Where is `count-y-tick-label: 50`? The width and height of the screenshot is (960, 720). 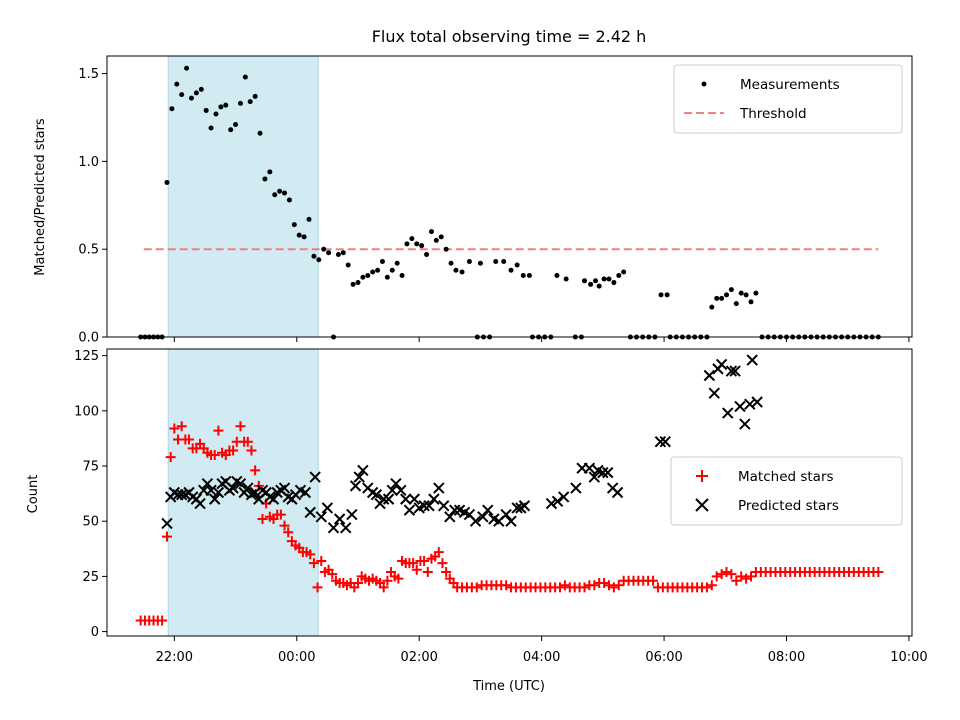
count-y-tick-label: 50 is located at coordinates (90, 522).